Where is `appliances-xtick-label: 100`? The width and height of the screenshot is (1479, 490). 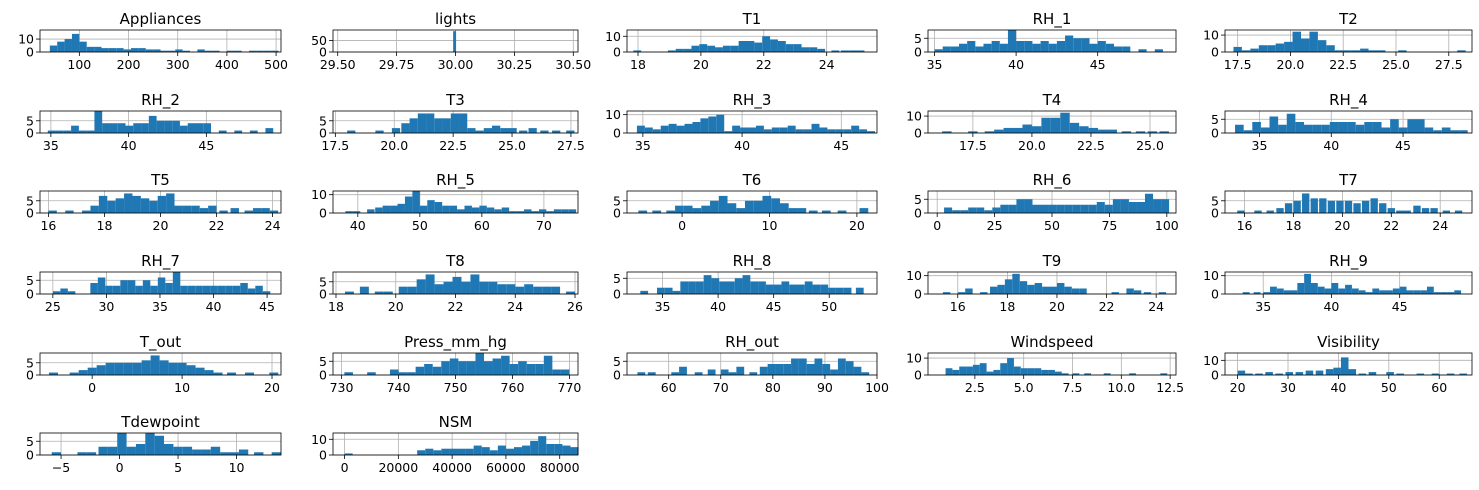
appliances-xtick-label: 100 is located at coordinates (79, 64).